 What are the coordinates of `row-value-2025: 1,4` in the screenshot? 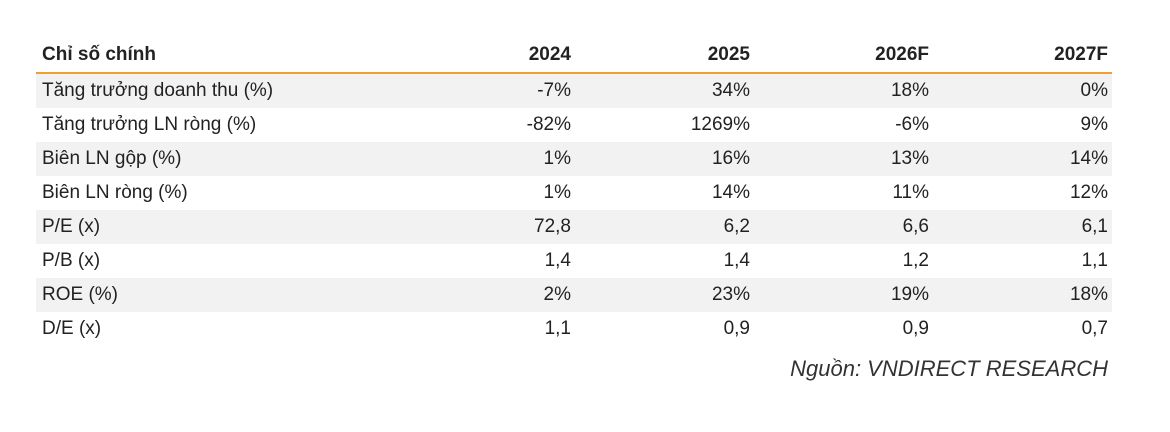 It's located at (736, 260).